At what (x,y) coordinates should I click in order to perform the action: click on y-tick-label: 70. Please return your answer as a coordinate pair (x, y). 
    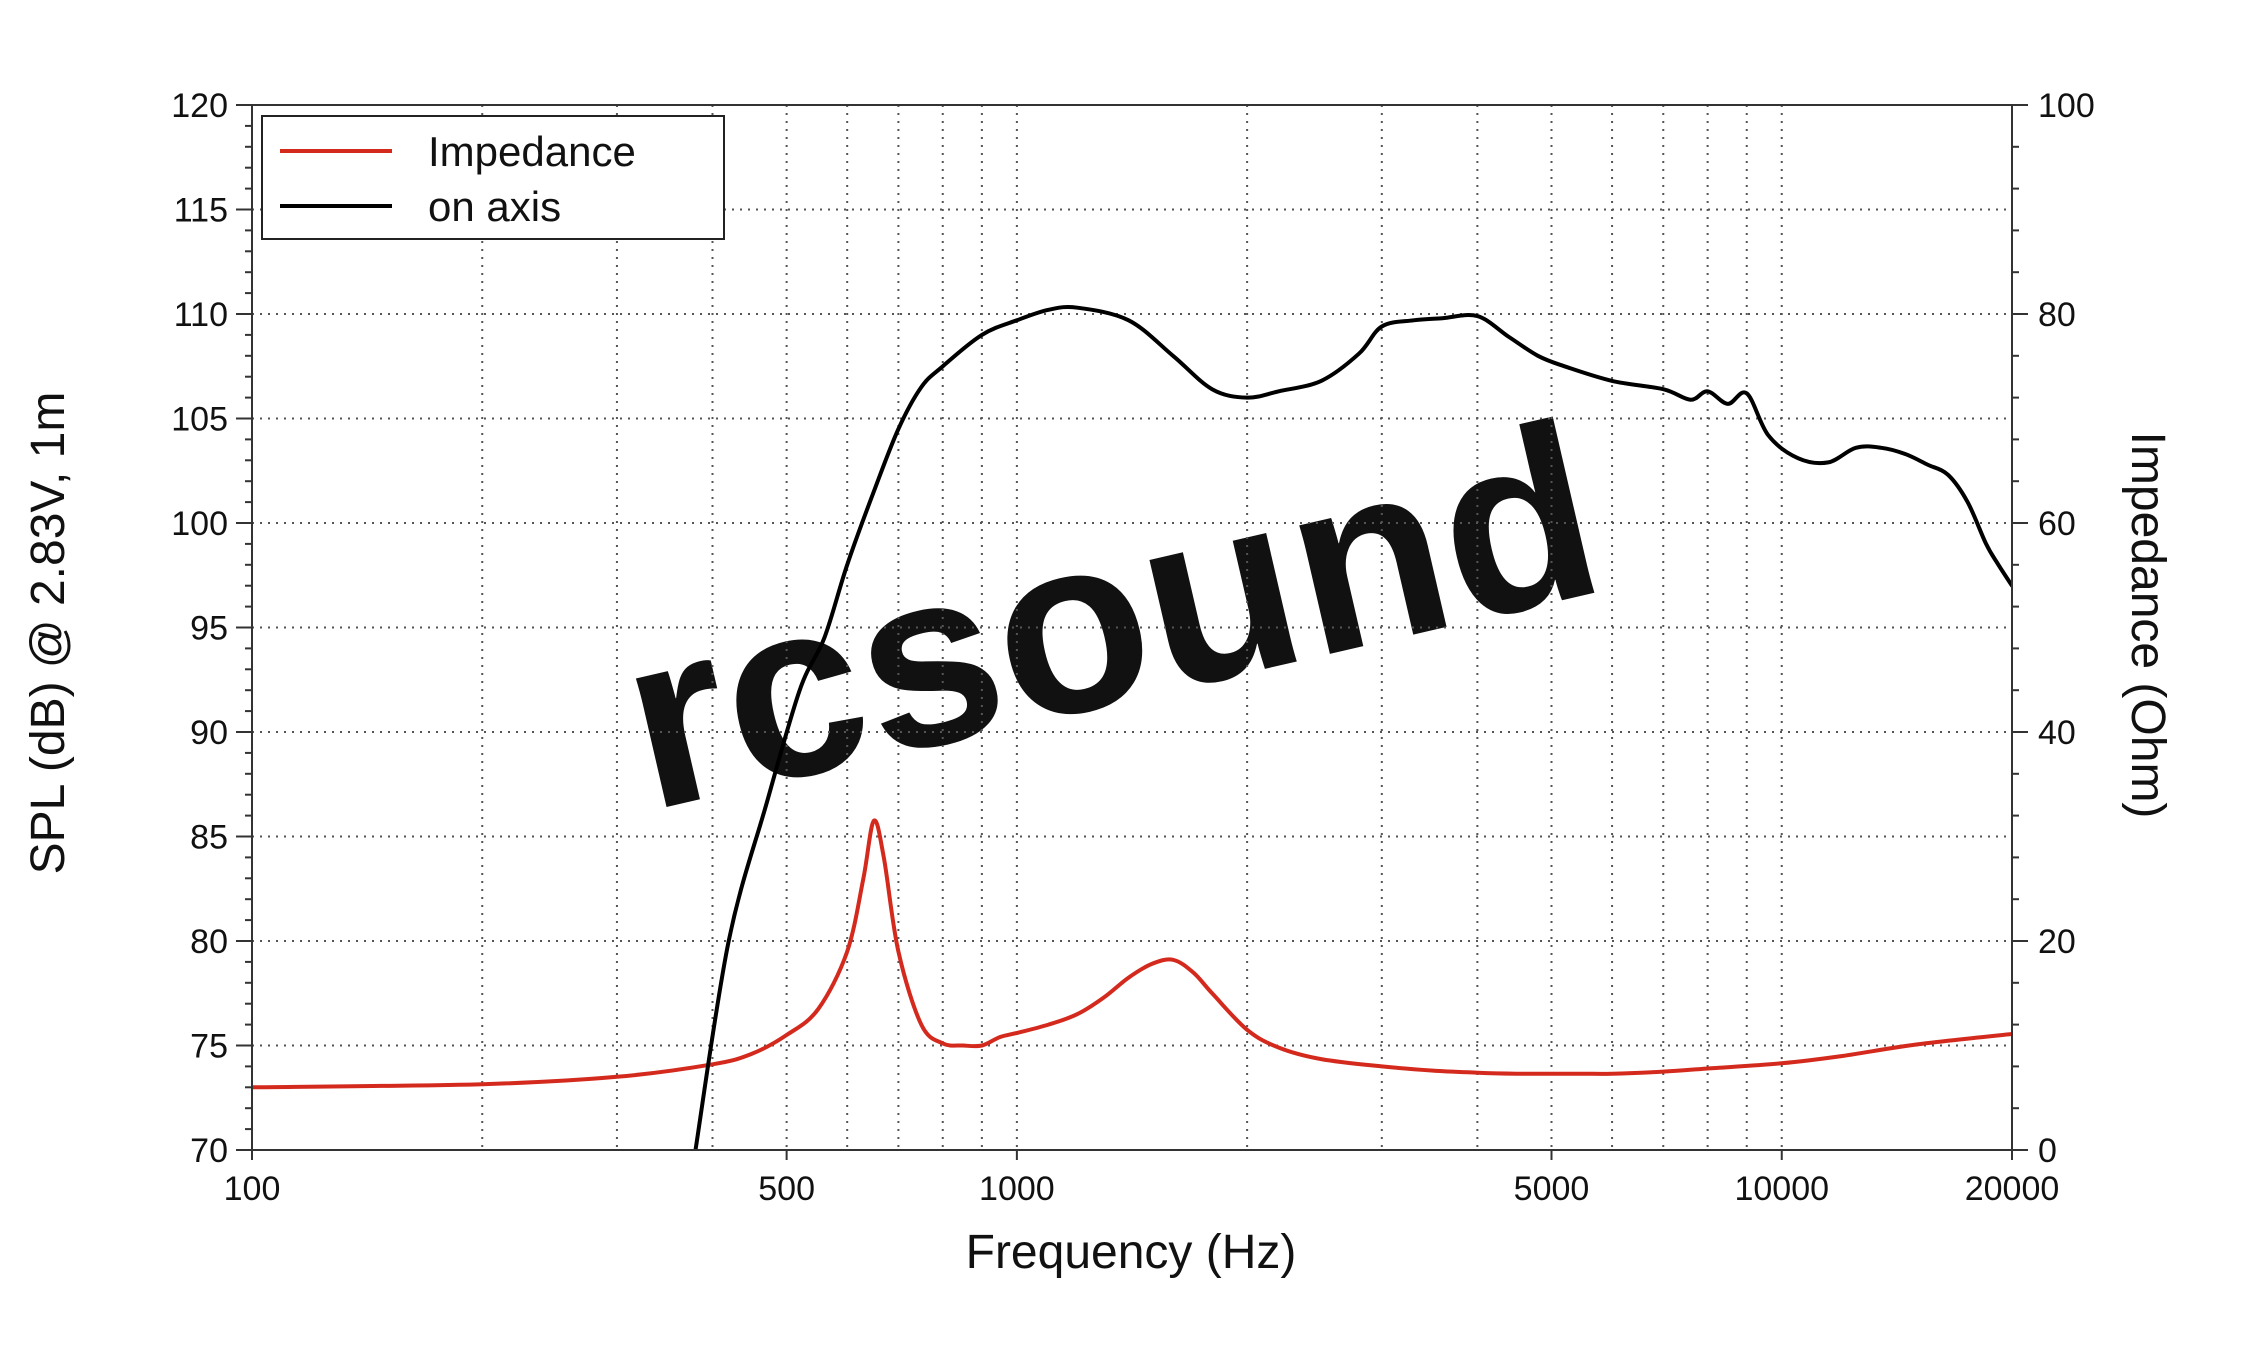
    Looking at the image, I should click on (209, 1151).